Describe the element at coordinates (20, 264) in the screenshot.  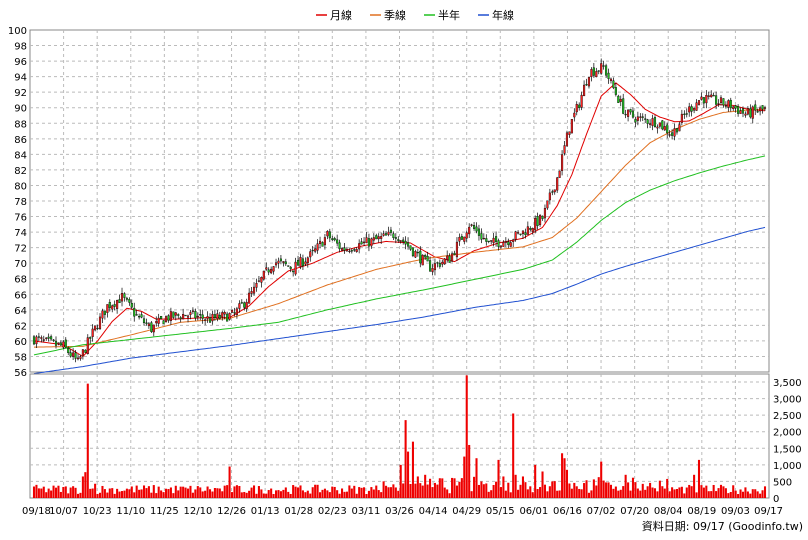
I see `price-tick-label: 70` at that location.